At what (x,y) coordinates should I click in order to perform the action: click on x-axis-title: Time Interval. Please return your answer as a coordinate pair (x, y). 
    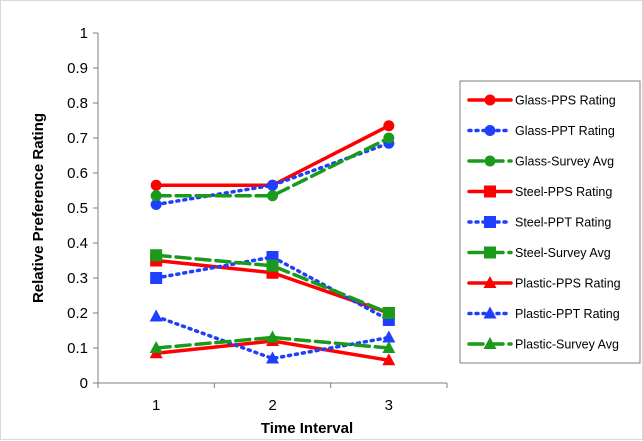
    Looking at the image, I should click on (307, 428).